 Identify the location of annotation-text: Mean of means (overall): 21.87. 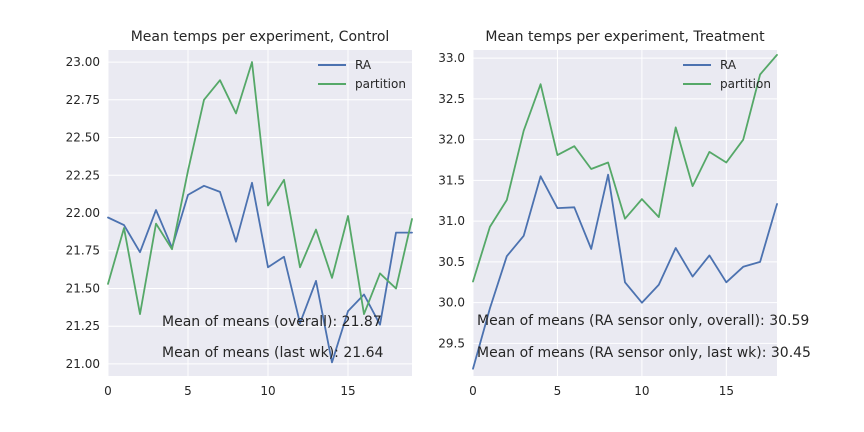
(272, 322).